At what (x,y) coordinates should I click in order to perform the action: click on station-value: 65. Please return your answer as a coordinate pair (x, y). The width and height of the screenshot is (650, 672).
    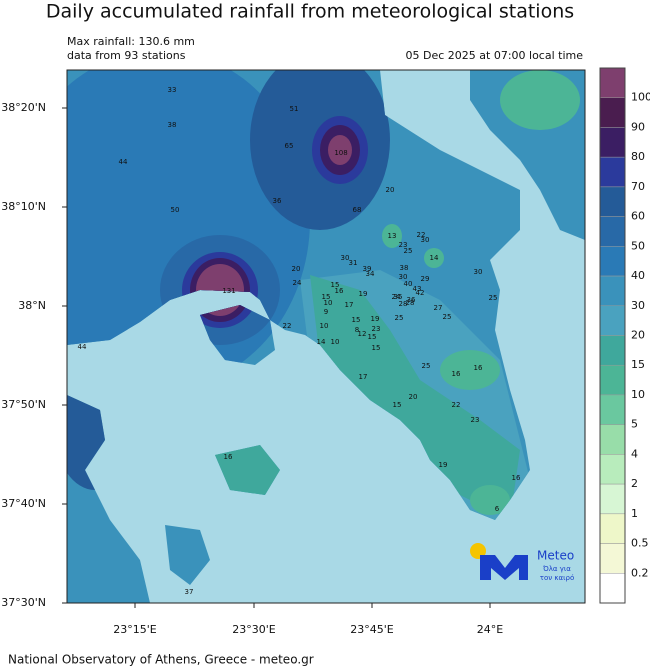
    Looking at the image, I should click on (289, 146).